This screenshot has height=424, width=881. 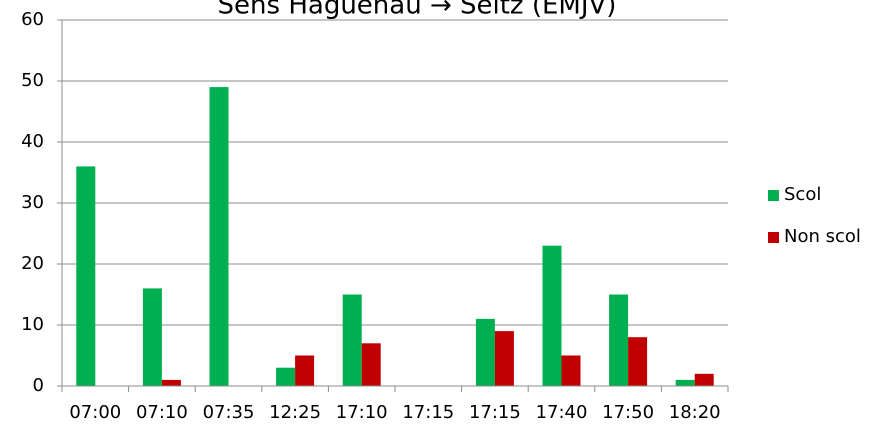 I want to click on y-tick-label: 30, so click(x=32, y=202).